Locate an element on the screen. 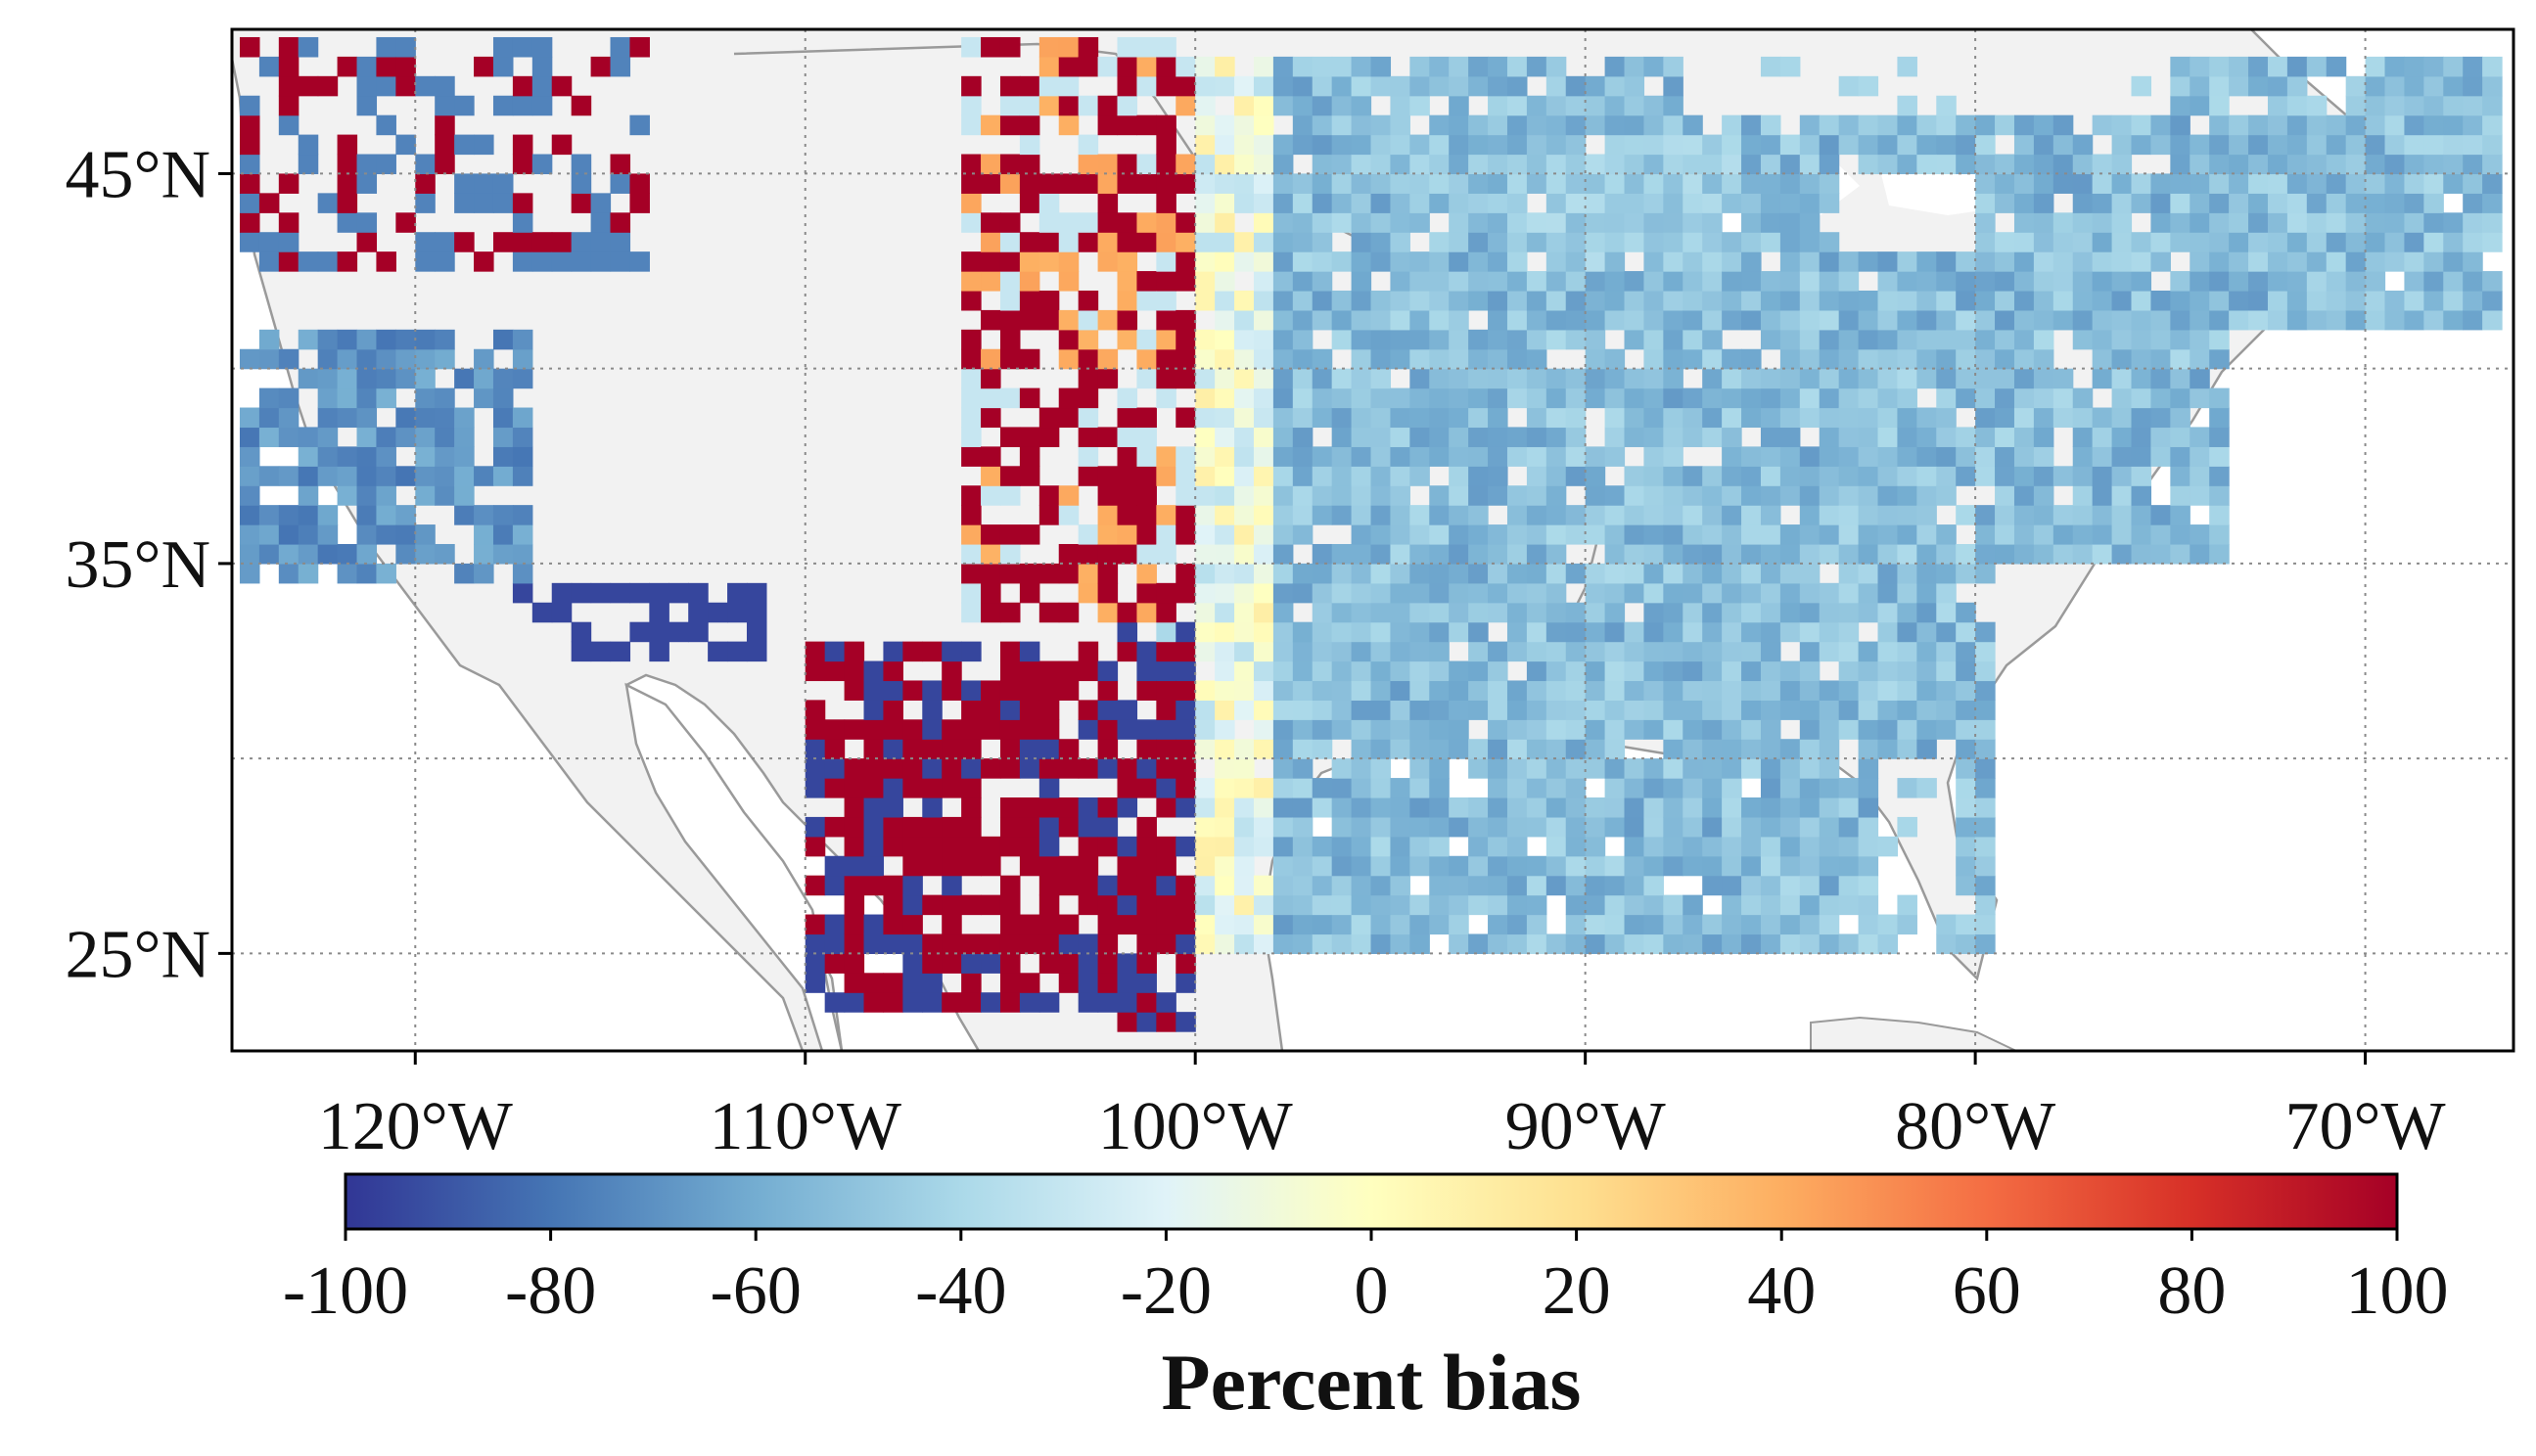  x-tick-label: 70°W is located at coordinates (2365, 1126).